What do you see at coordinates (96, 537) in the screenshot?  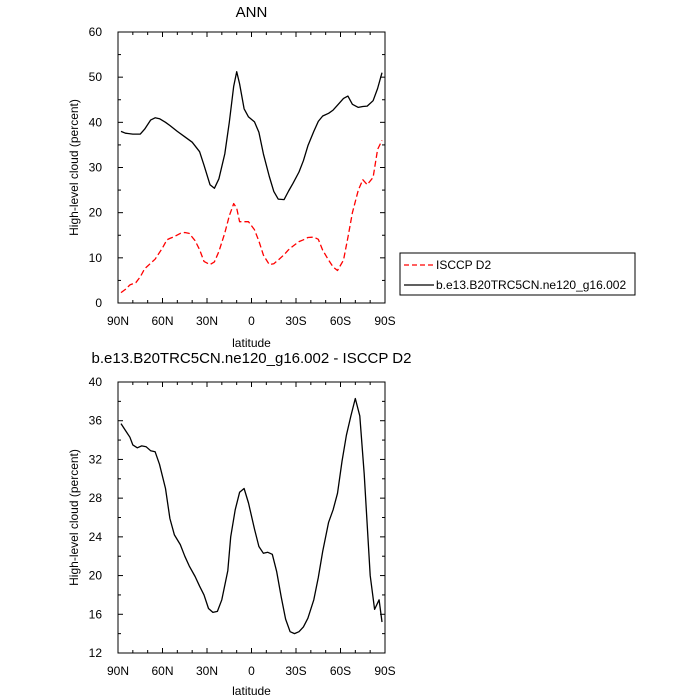 I see `bottom-y-tick-label: 24` at bounding box center [96, 537].